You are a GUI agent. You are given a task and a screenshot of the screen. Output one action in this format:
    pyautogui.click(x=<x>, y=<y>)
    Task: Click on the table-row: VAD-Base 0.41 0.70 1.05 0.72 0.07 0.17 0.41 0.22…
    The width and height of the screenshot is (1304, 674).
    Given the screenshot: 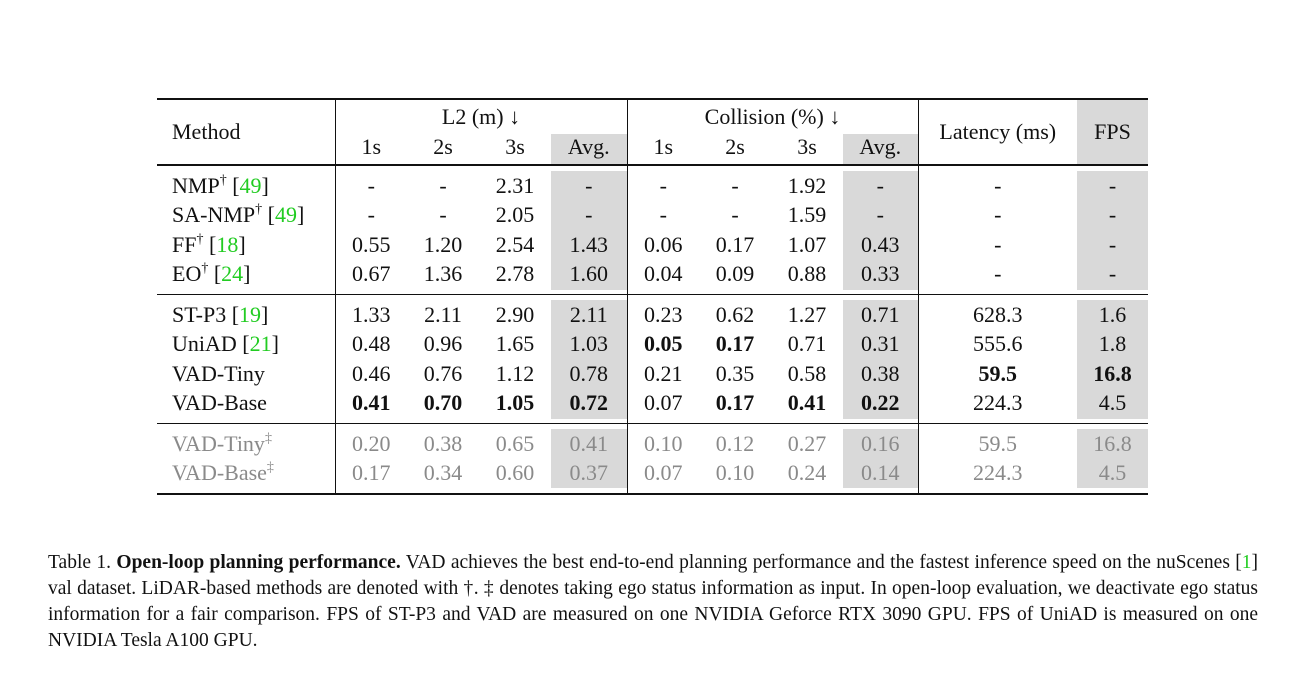 What is the action you would take?
    pyautogui.click(x=652, y=406)
    